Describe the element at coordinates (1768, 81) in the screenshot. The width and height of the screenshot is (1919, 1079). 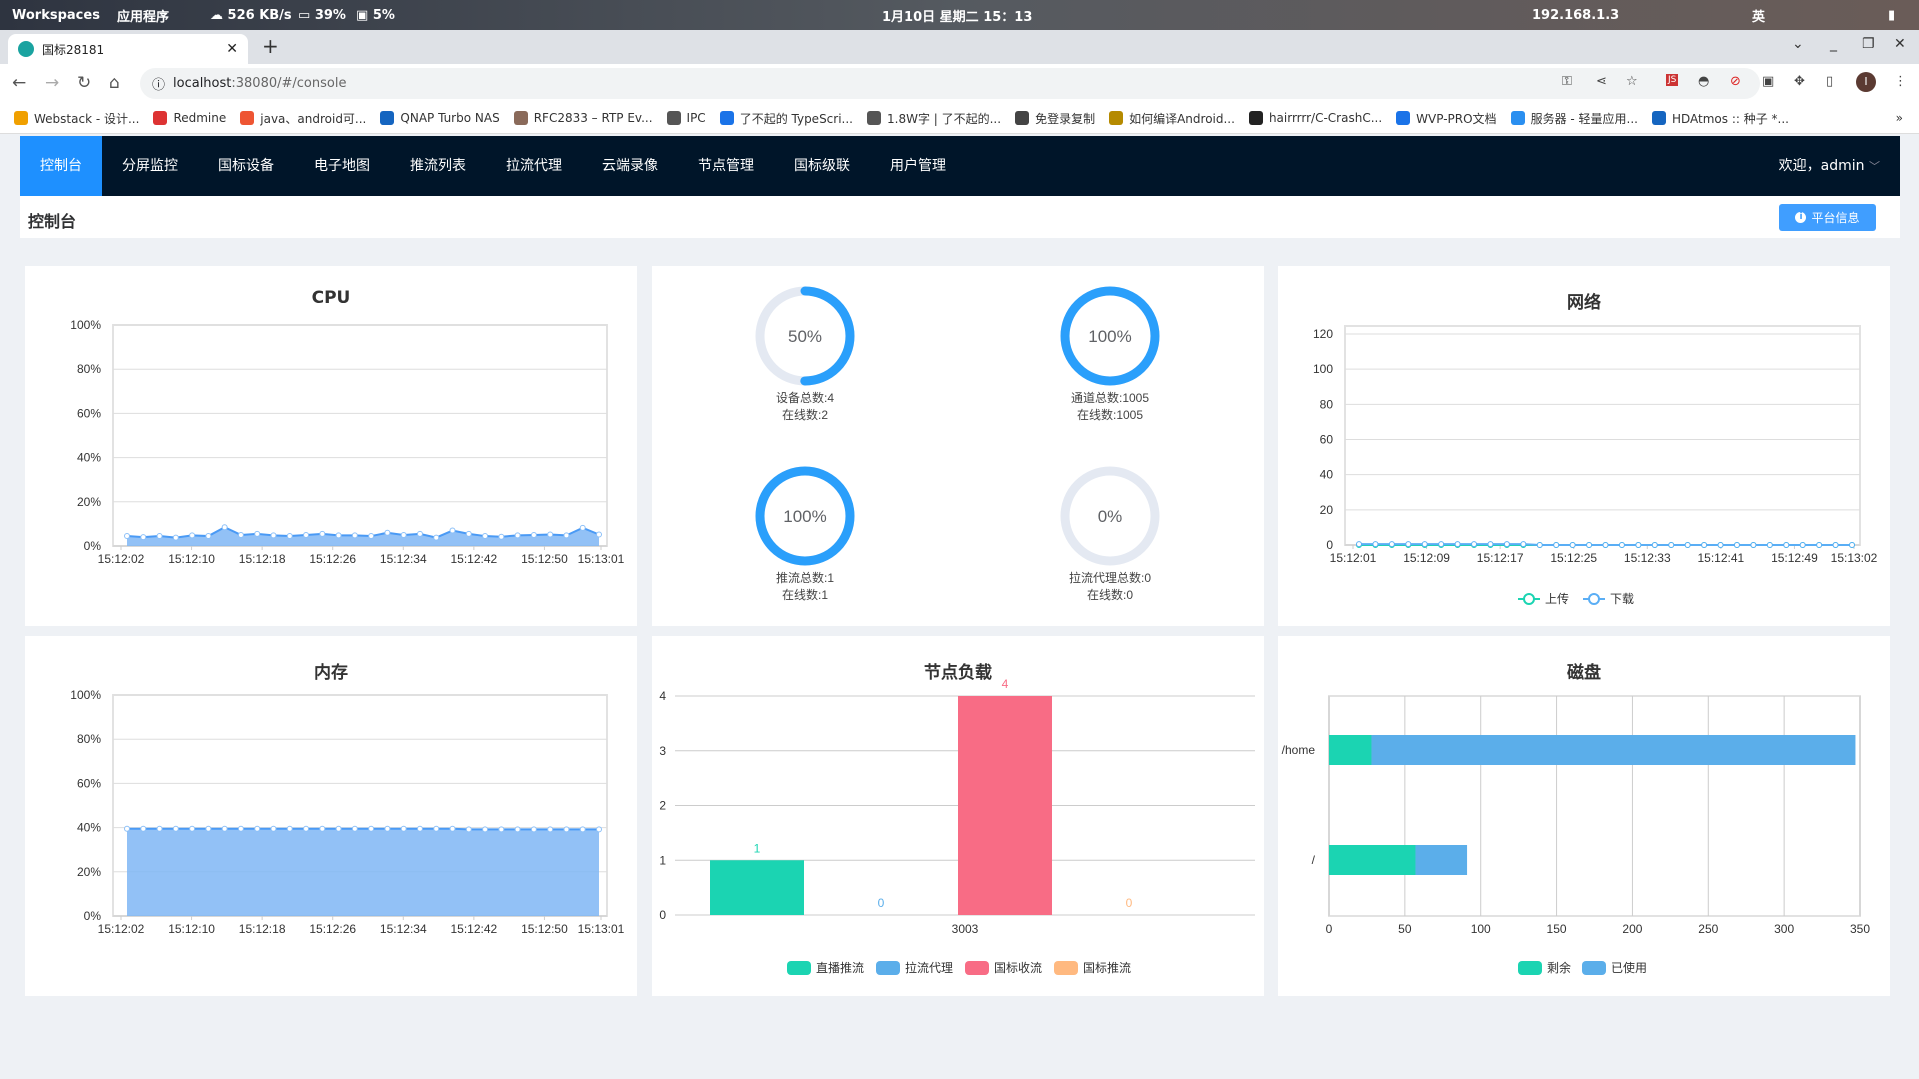
I see `screen-extension-icon: ▣` at that location.